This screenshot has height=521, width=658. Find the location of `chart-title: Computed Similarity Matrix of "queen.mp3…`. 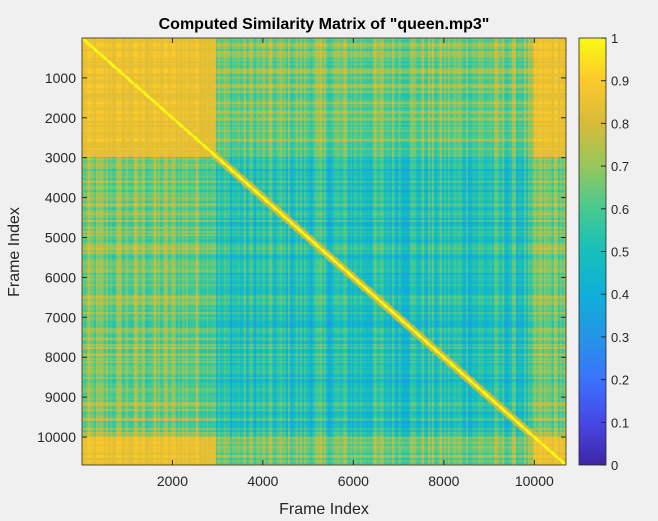

chart-title: Computed Similarity Matrix of "queen.mp3… is located at coordinates (324, 24).